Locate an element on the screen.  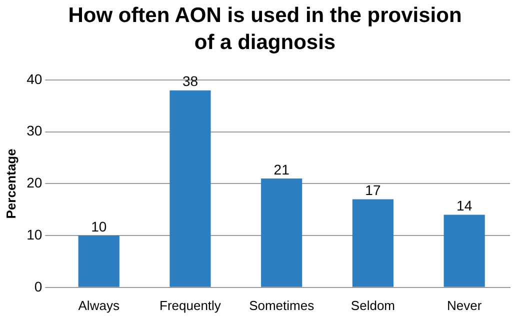
x-tick-label: Seldom is located at coordinates (372, 305).